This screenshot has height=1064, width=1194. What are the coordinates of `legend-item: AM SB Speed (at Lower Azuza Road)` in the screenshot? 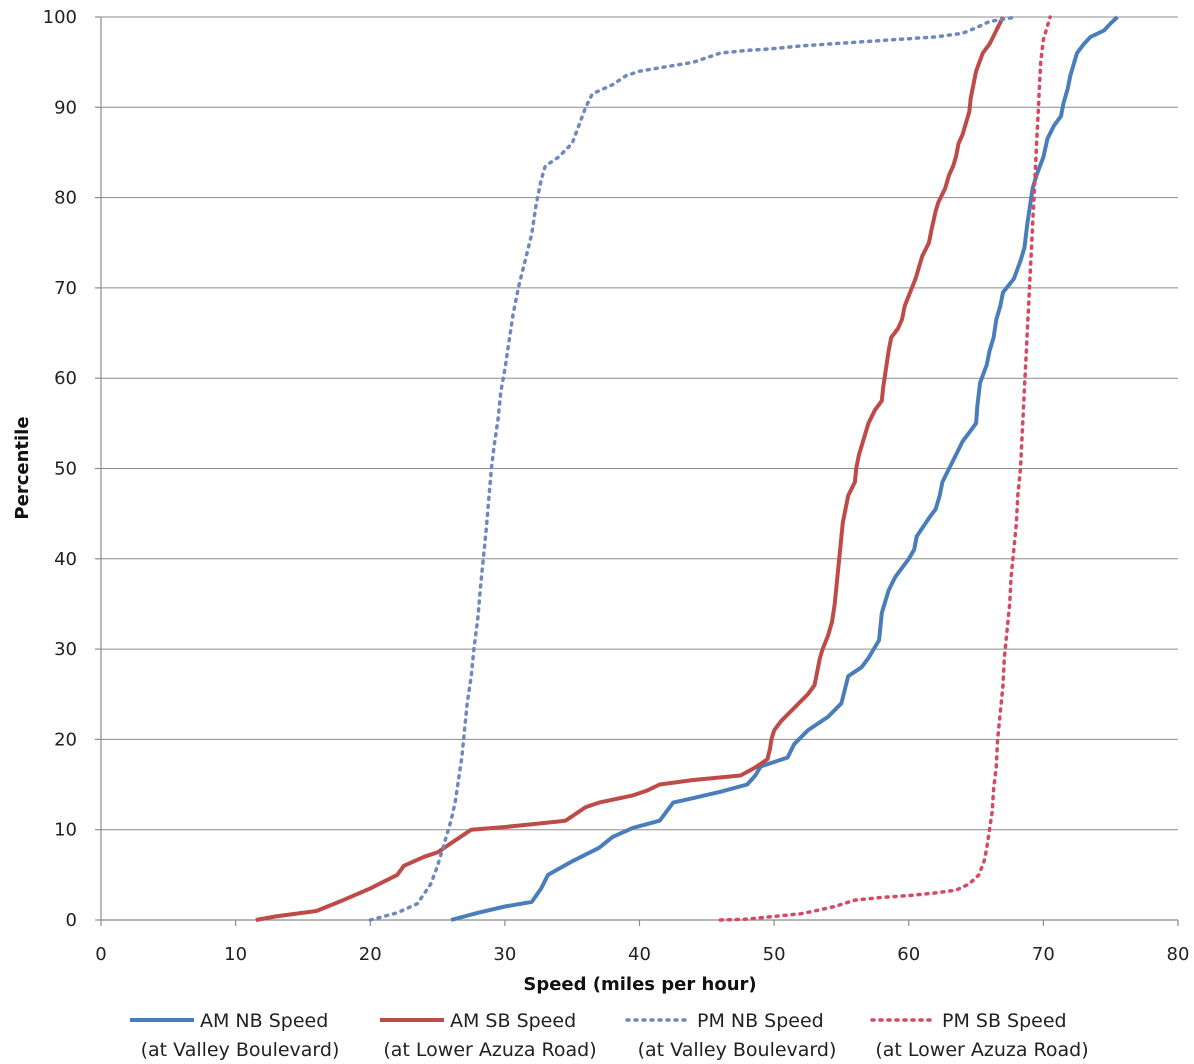 It's located at (488, 1035).